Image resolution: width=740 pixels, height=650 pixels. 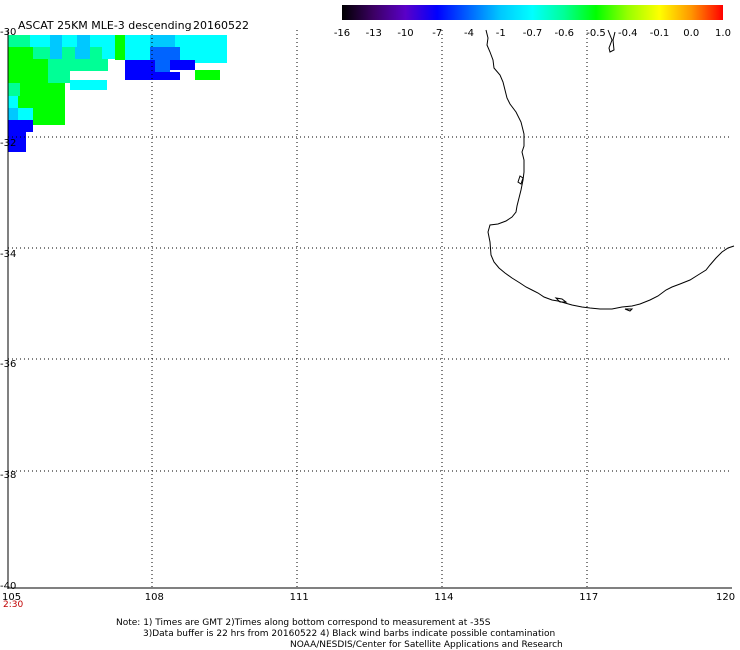 What do you see at coordinates (596, 33) in the screenshot?
I see `colorbar-tick-label: -0.5` at bounding box center [596, 33].